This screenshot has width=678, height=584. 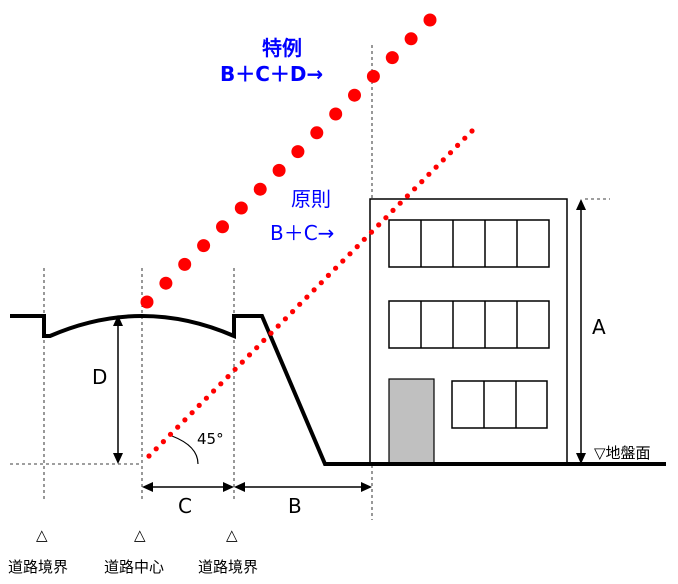 I want to click on triangle-marker-center: △, so click(x=140, y=535).